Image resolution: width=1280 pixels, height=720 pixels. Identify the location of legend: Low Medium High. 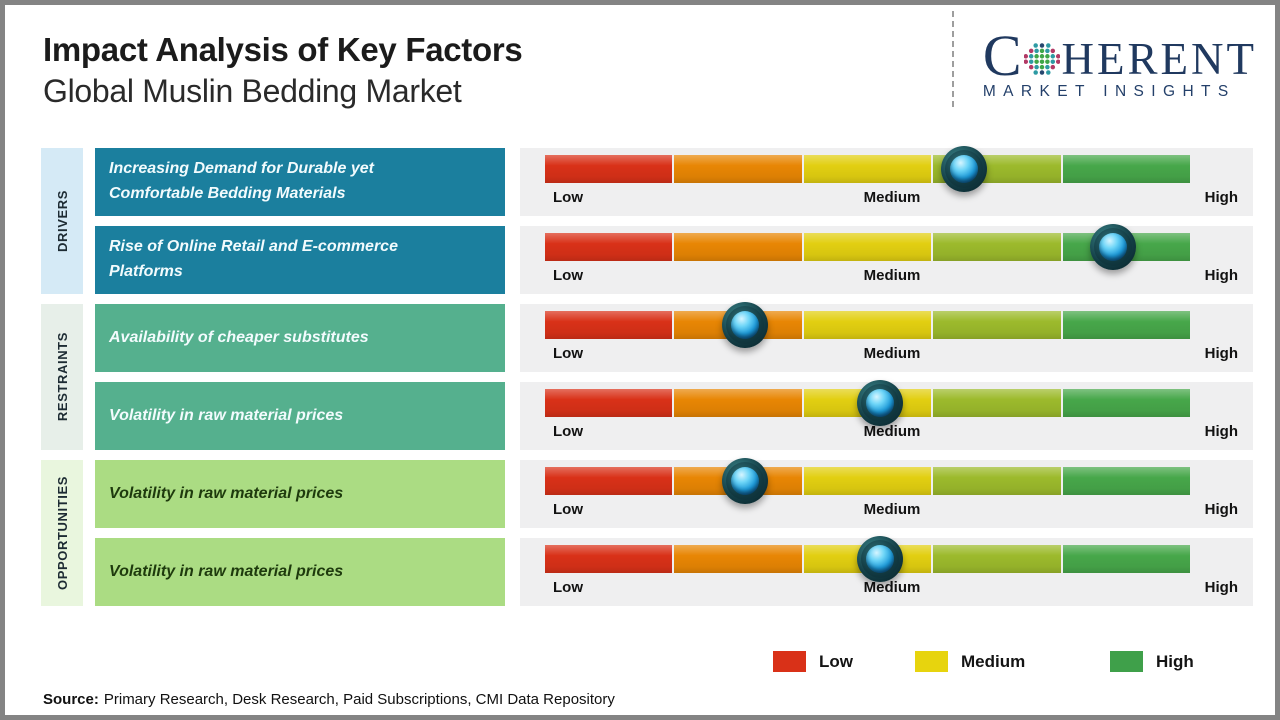
(640, 664).